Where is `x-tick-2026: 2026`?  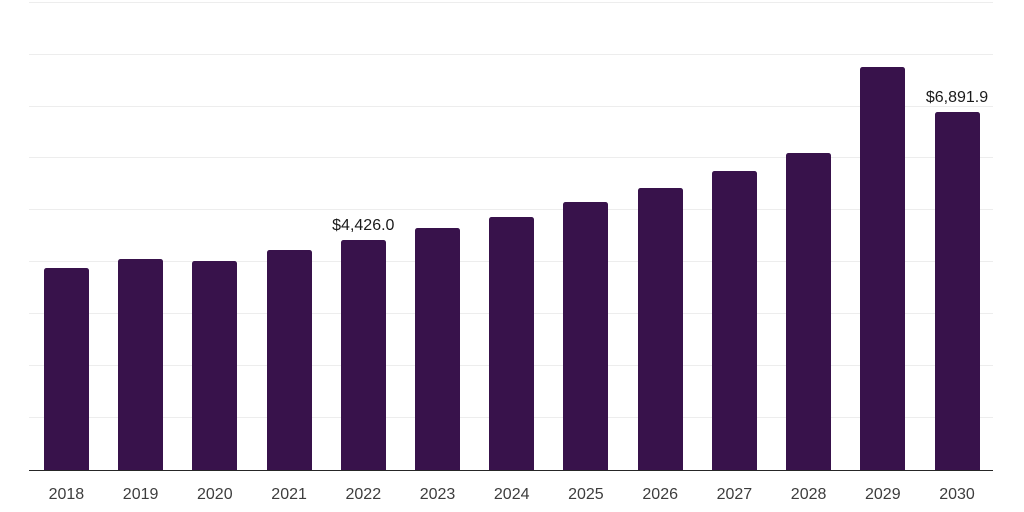
x-tick-2026: 2026 is located at coordinates (660, 494).